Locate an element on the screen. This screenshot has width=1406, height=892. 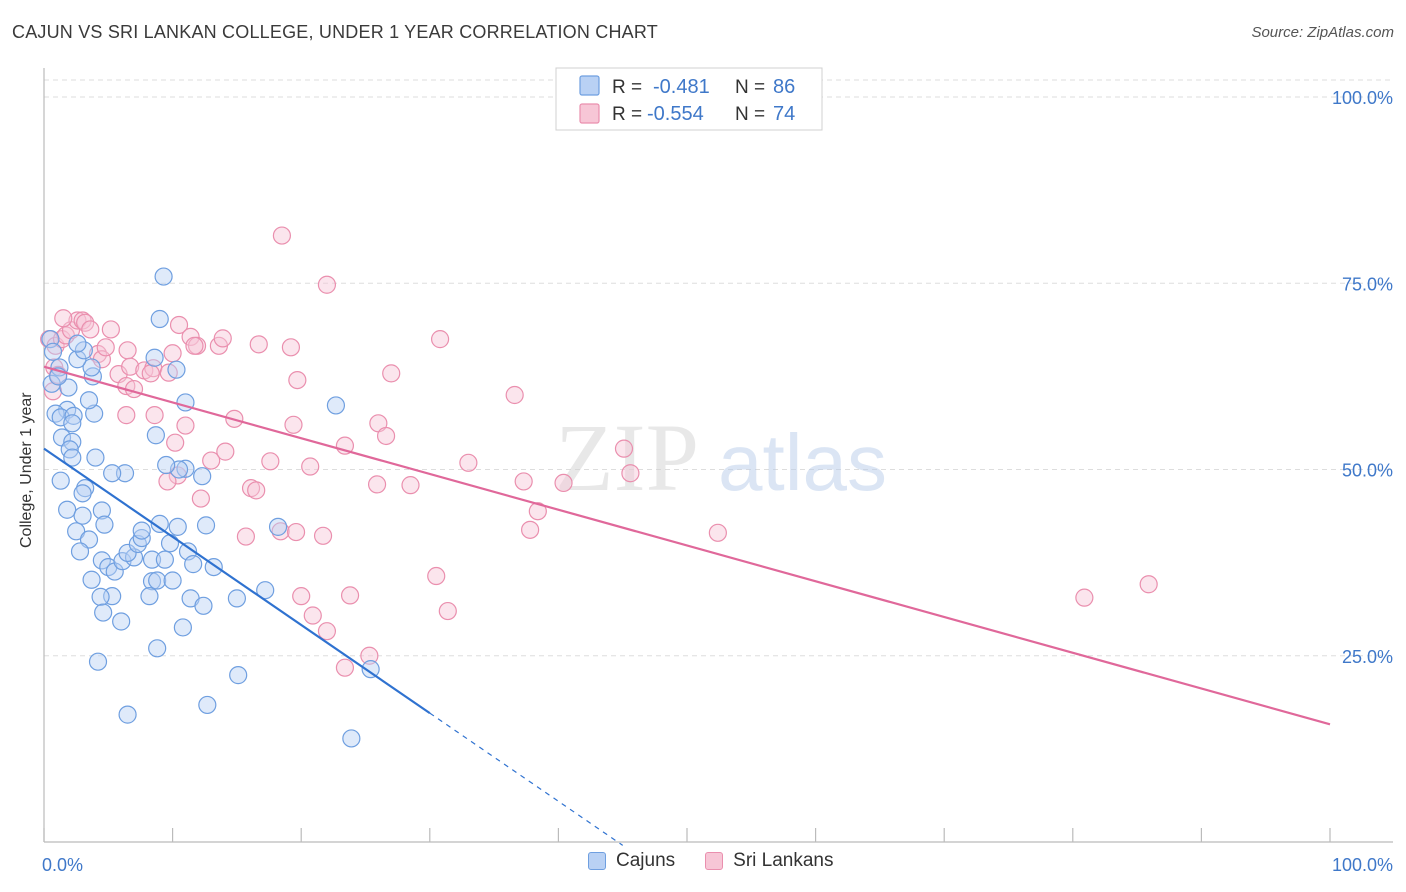
legend-r-label-srilankan: R = is located at coordinates (627, 114).